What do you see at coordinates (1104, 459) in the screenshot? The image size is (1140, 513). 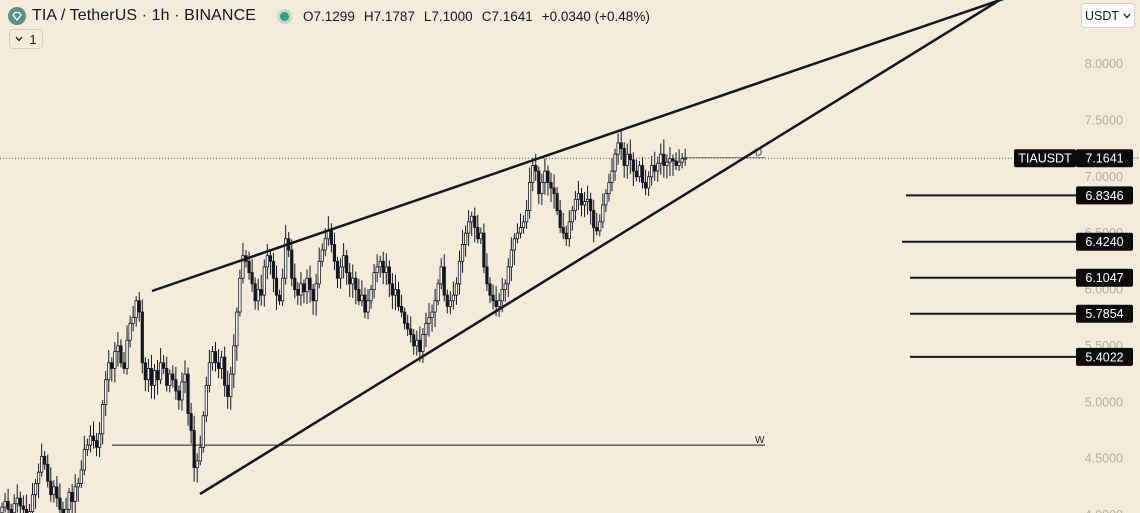 I see `y-axis-tick-label: 4.5000` at bounding box center [1104, 459].